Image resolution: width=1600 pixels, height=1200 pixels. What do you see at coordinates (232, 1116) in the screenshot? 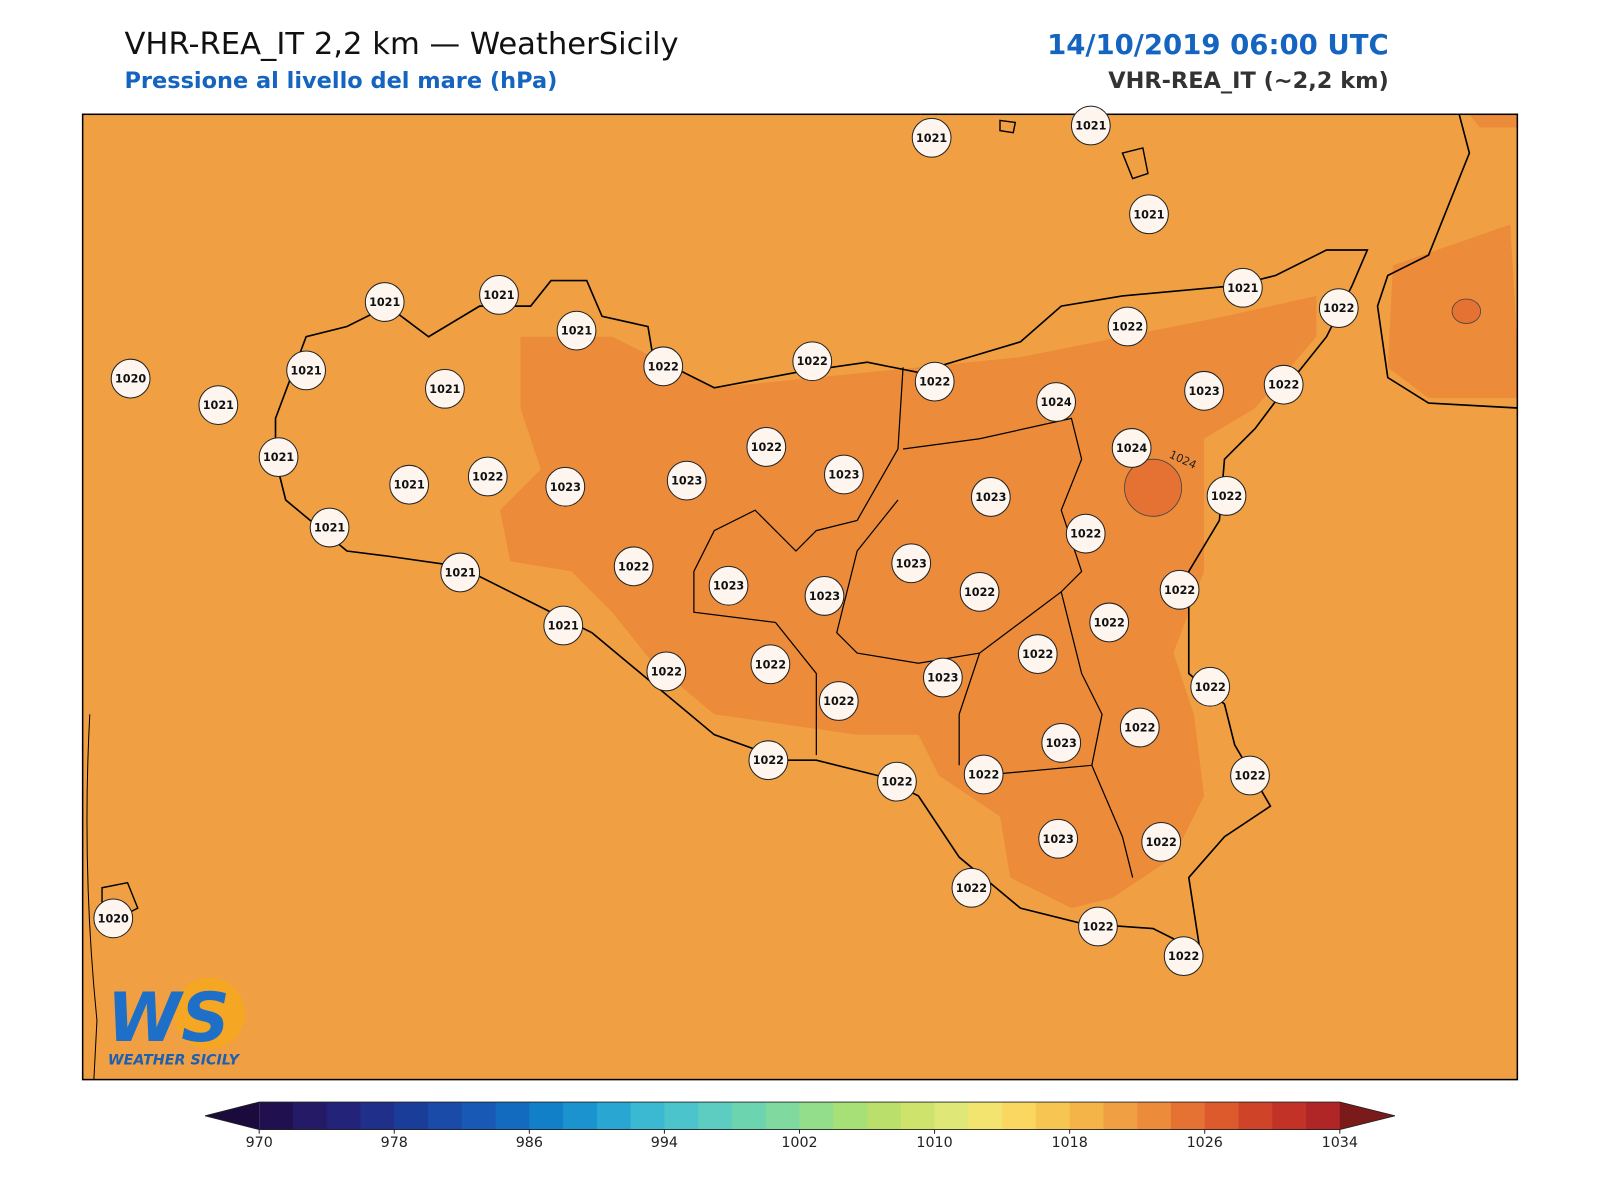
I see `colorbar-extend-low` at bounding box center [232, 1116].